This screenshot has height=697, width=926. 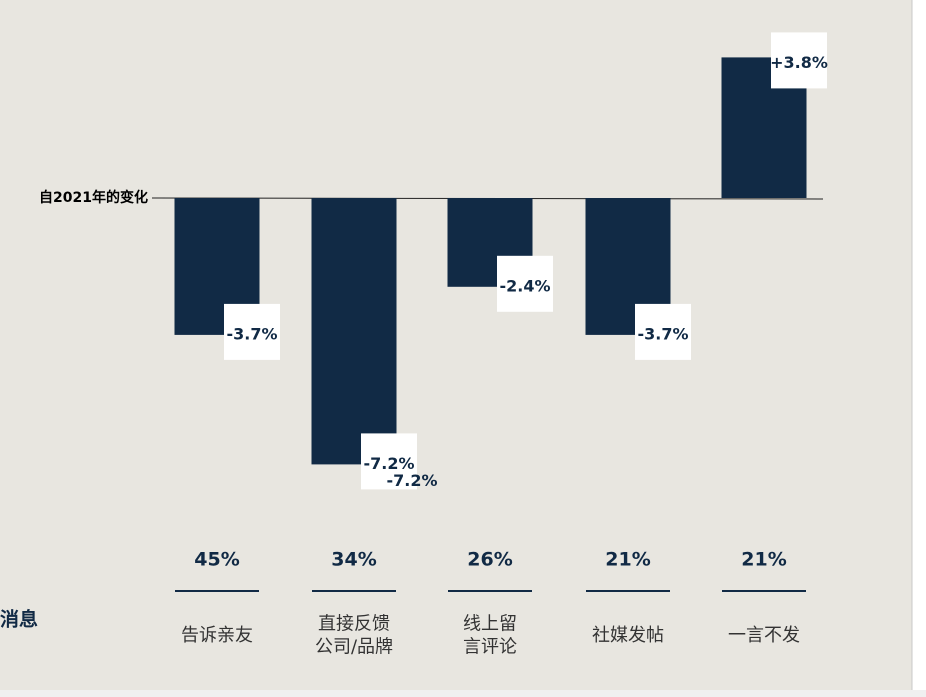 I want to click on category-label: 告诉亲友, so click(x=217, y=635).